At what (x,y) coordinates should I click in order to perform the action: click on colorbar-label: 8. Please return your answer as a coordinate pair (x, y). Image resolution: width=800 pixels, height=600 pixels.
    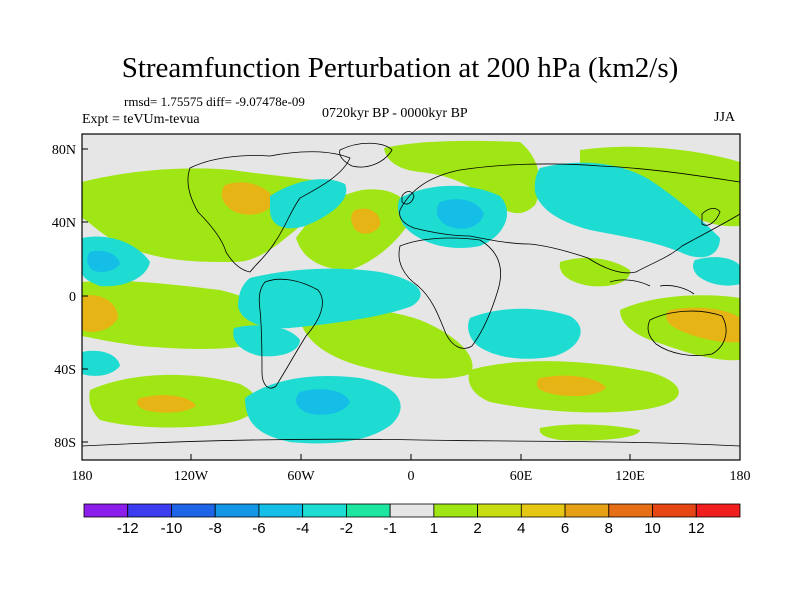
    Looking at the image, I should click on (609, 528).